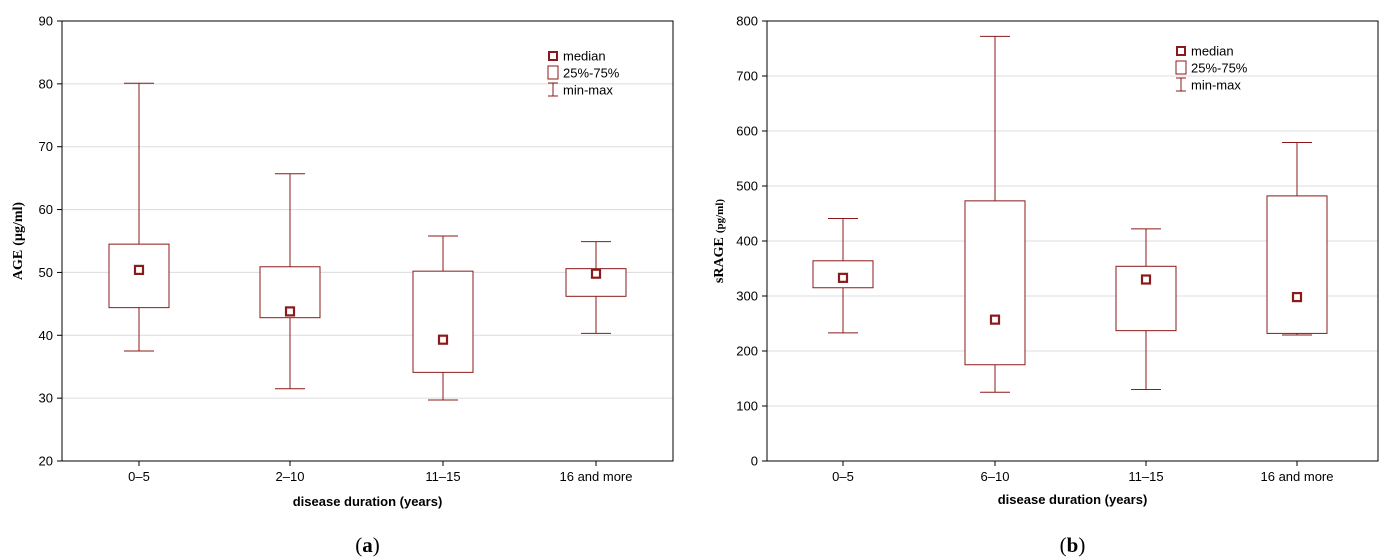 The image size is (1379, 559). What do you see at coordinates (46, 461) in the screenshot?
I see `y-tick-label: 20` at bounding box center [46, 461].